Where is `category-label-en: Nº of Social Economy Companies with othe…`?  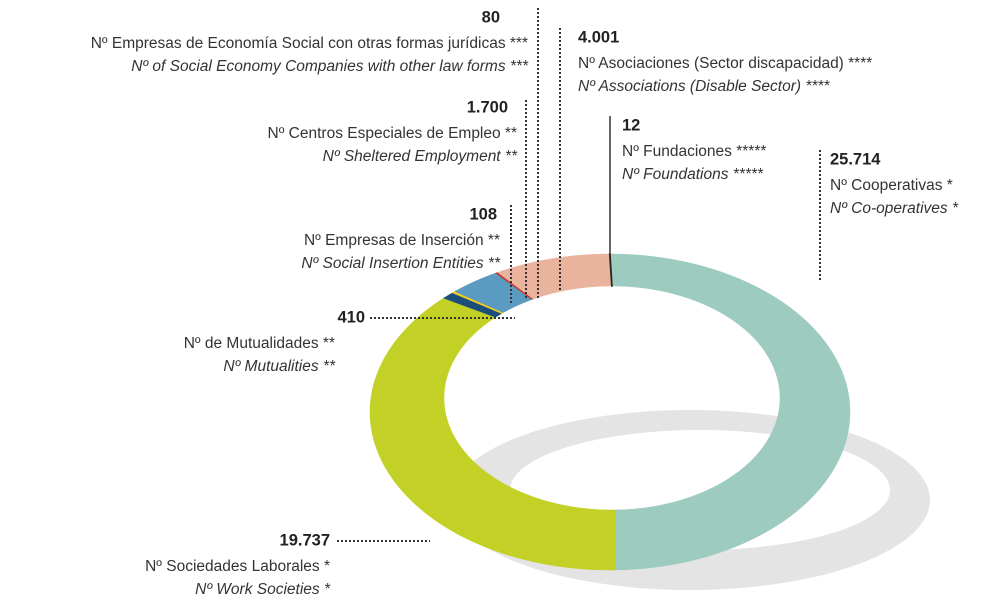 category-label-en: Nº of Social Economy Companies with othe… is located at coordinates (330, 66).